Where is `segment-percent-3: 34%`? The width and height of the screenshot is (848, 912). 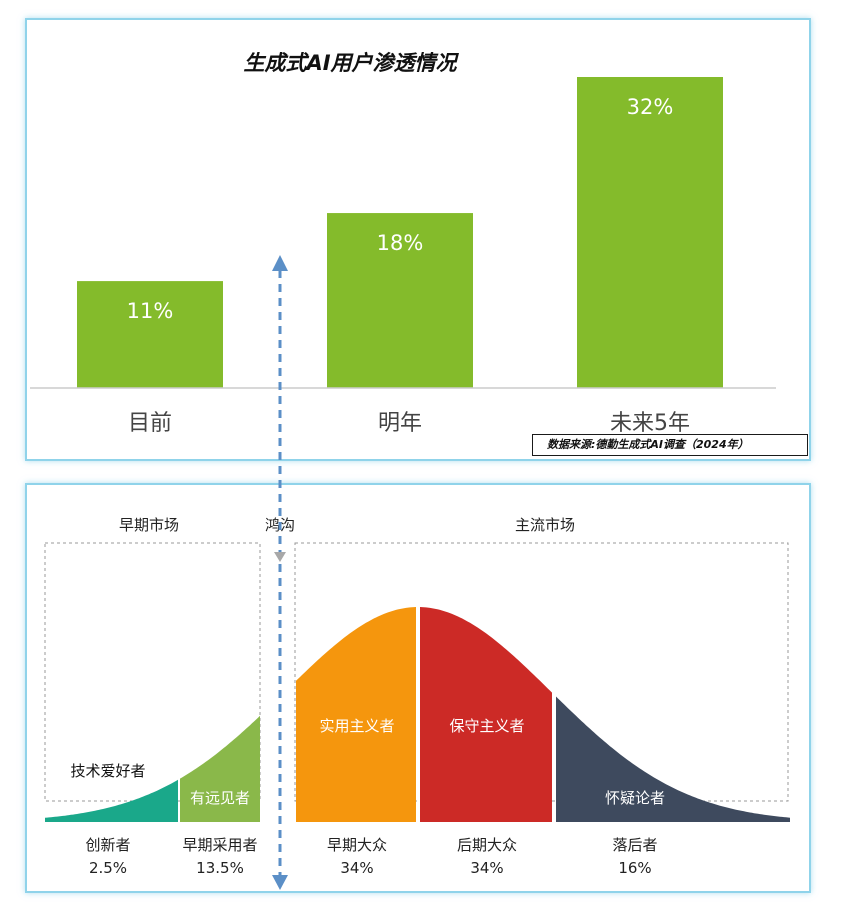 segment-percent-3: 34% is located at coordinates (356, 868).